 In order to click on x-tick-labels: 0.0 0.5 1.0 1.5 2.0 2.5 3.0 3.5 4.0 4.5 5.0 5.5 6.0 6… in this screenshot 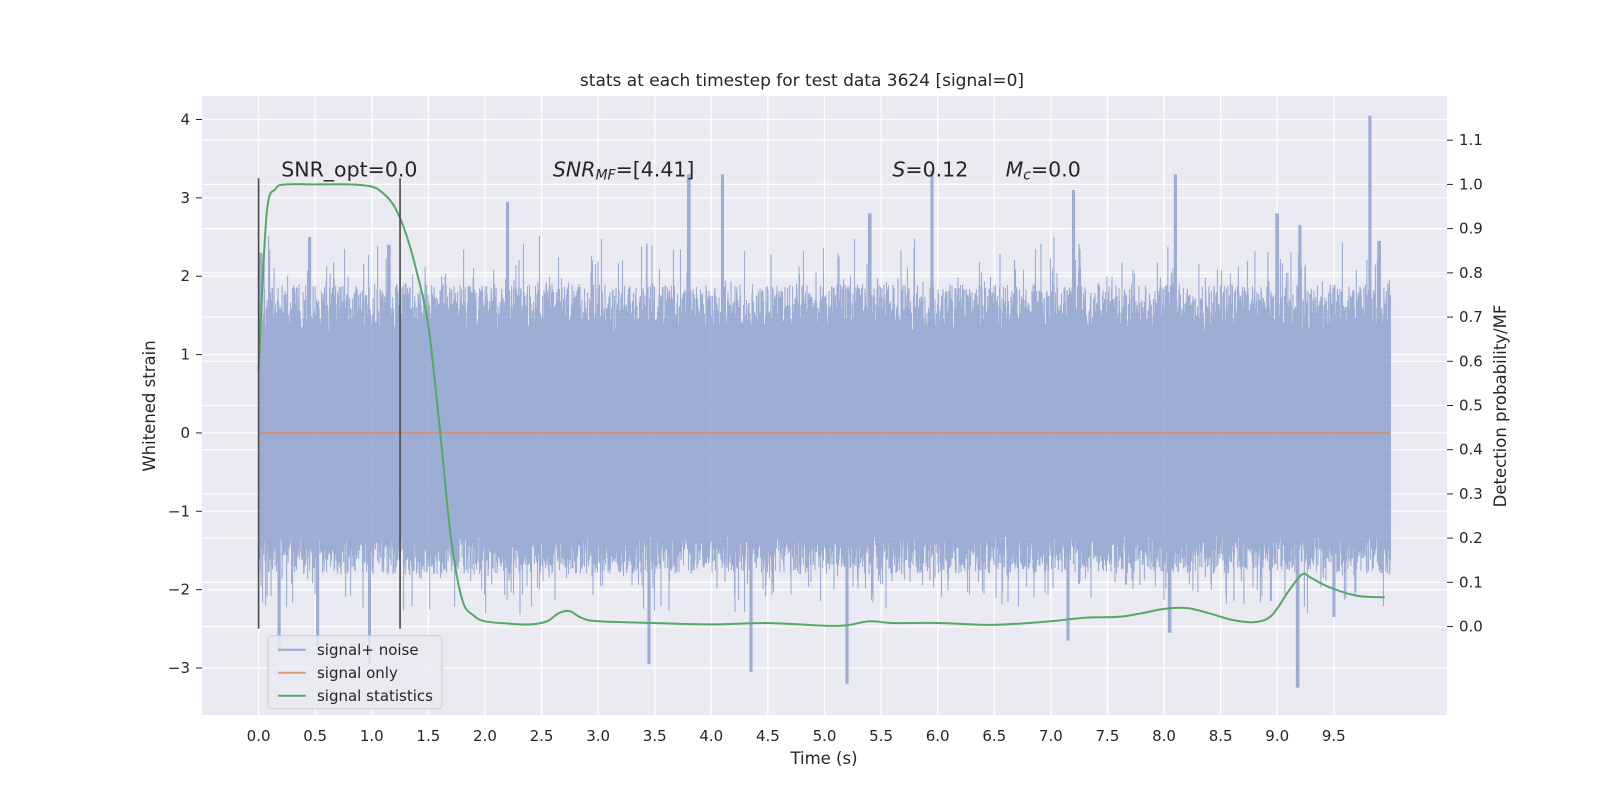, I will do `click(796, 736)`.